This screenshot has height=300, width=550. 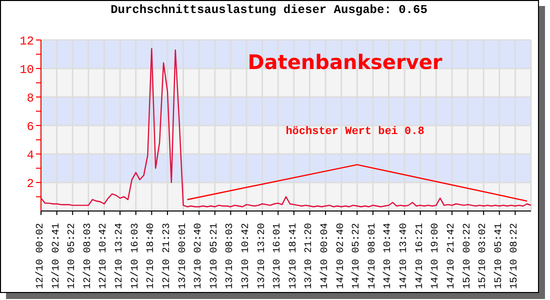 I want to click on y-tick-label: 10, so click(x=27, y=69).